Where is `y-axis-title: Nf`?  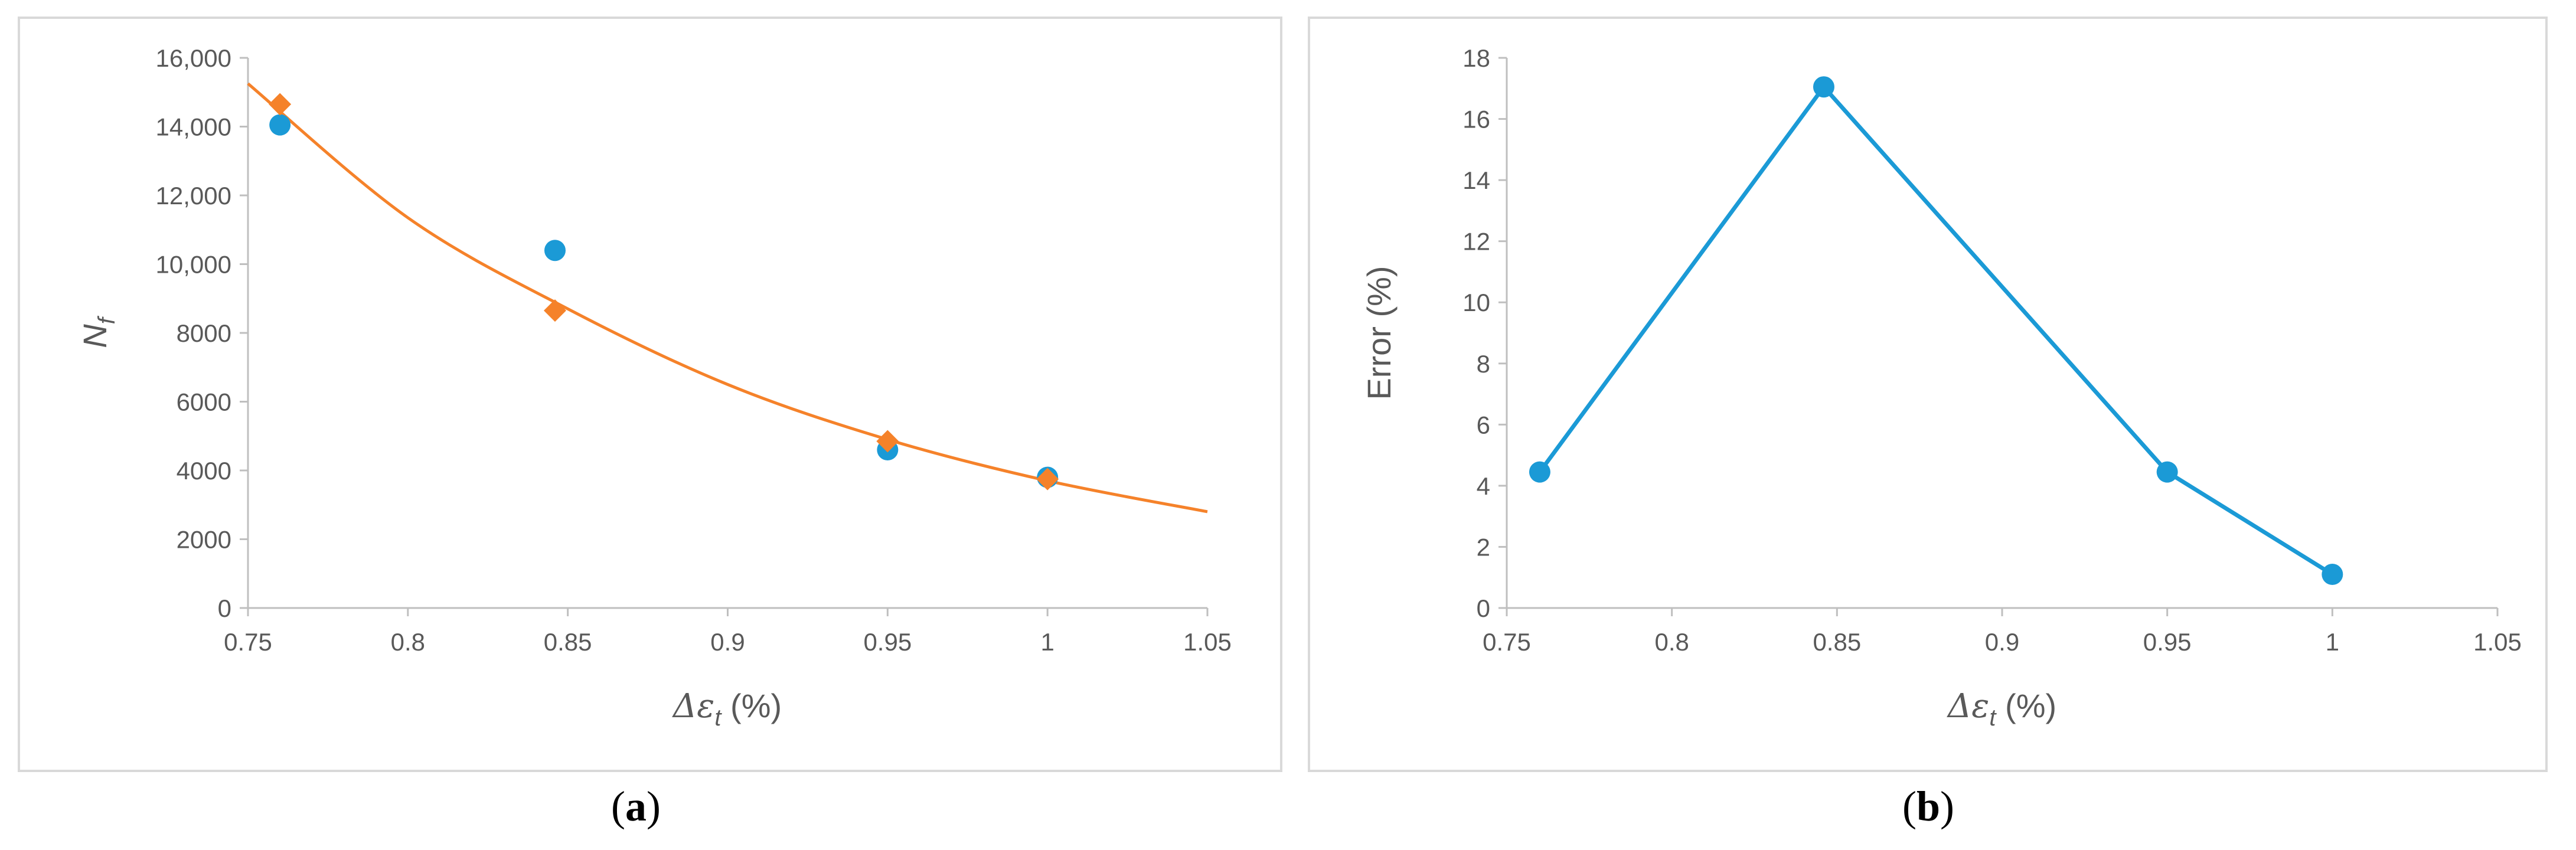
y-axis-title: Nf is located at coordinates (98, 331).